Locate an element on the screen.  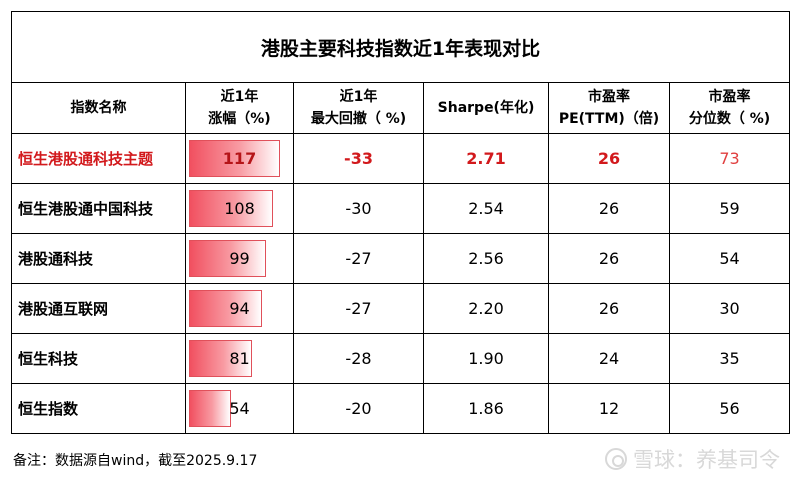
header-index-name: 指数名称 is located at coordinates (98, 108).